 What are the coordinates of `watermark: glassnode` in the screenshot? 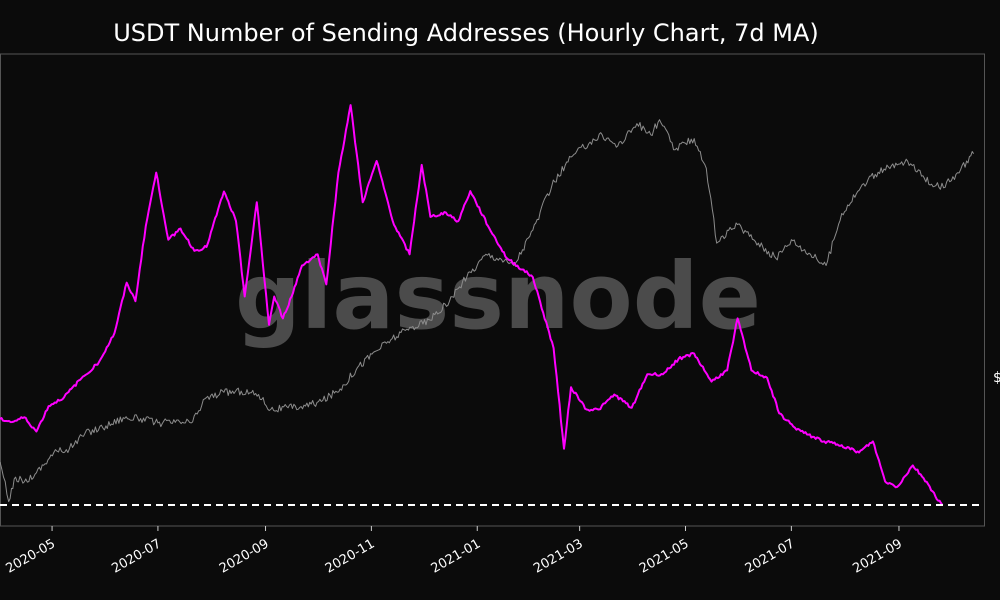 It's located at (498, 296).